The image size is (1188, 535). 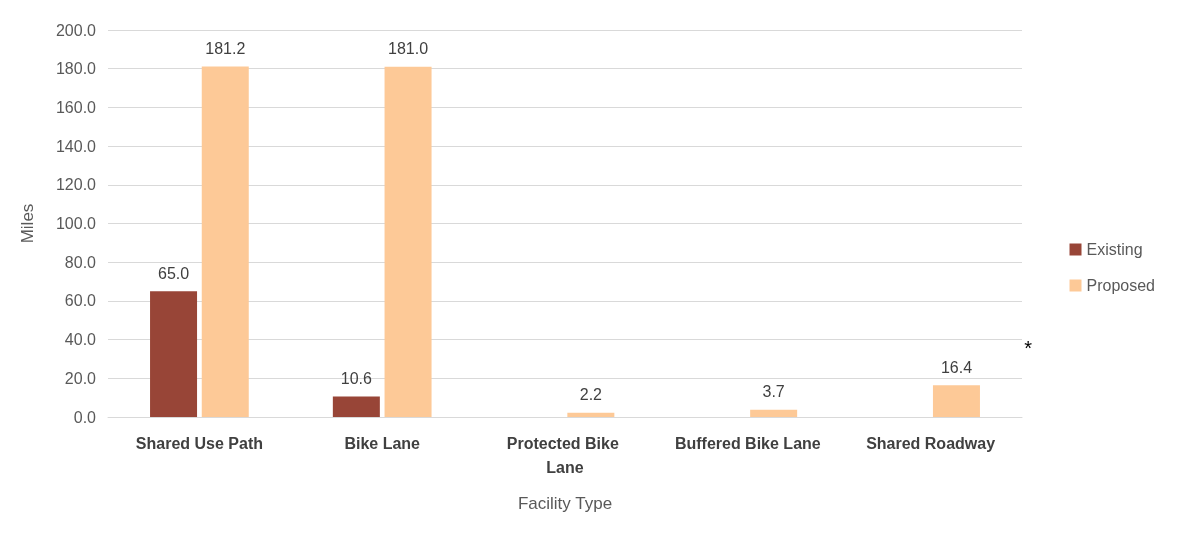 What do you see at coordinates (27, 223) in the screenshot?
I see `y-axis-title: Miles` at bounding box center [27, 223].